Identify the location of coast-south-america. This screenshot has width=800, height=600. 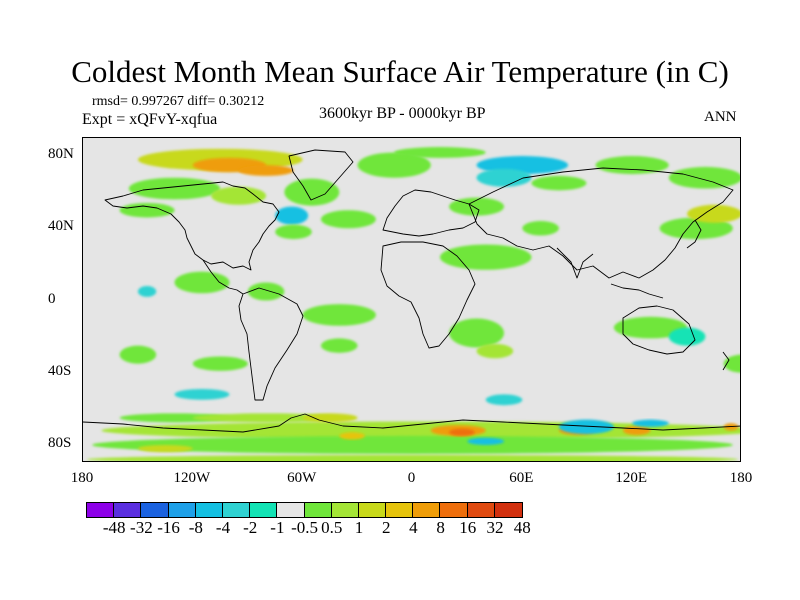
(271, 344).